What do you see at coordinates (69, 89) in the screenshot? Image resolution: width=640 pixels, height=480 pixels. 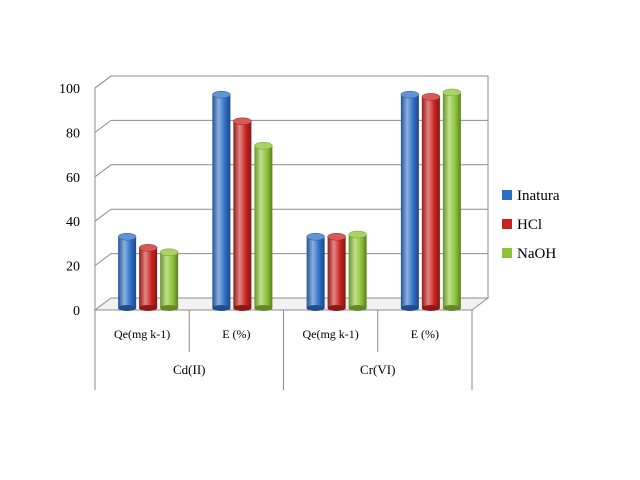 I see `y-tick-label: 100` at bounding box center [69, 89].